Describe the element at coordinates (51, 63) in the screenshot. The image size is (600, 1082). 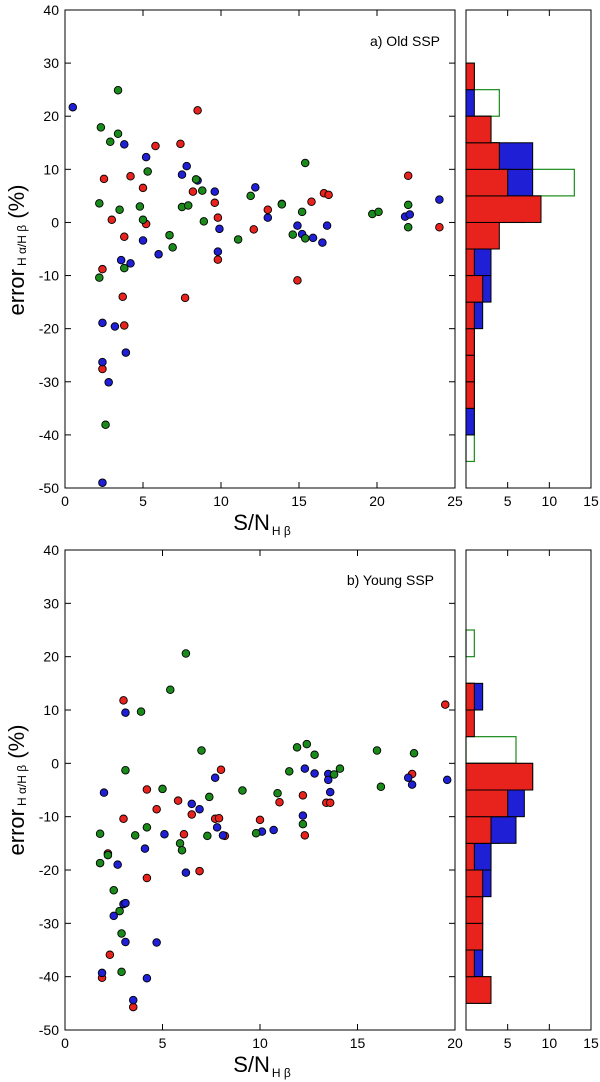
I see `y-tick-label: 30` at that location.